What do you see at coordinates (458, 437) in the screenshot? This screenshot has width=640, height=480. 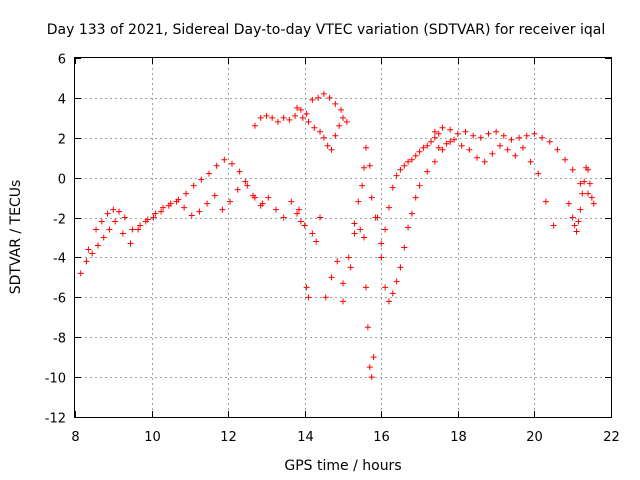 I see `x-tick-label: 18` at bounding box center [458, 437].